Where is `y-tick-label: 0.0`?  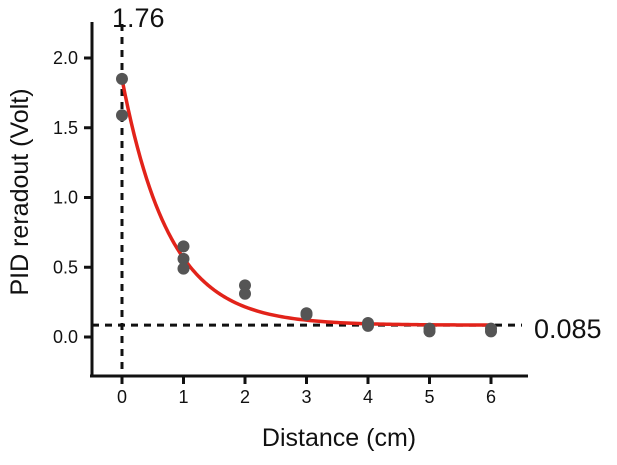 y-tick-label: 0.0 is located at coordinates (65, 337).